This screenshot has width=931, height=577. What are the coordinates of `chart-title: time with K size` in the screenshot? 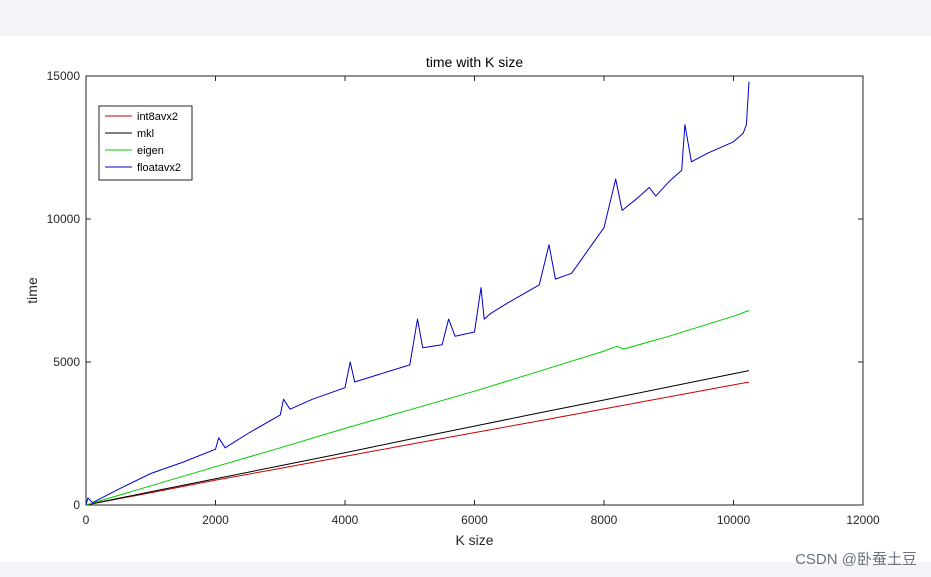 It's located at (474, 62).